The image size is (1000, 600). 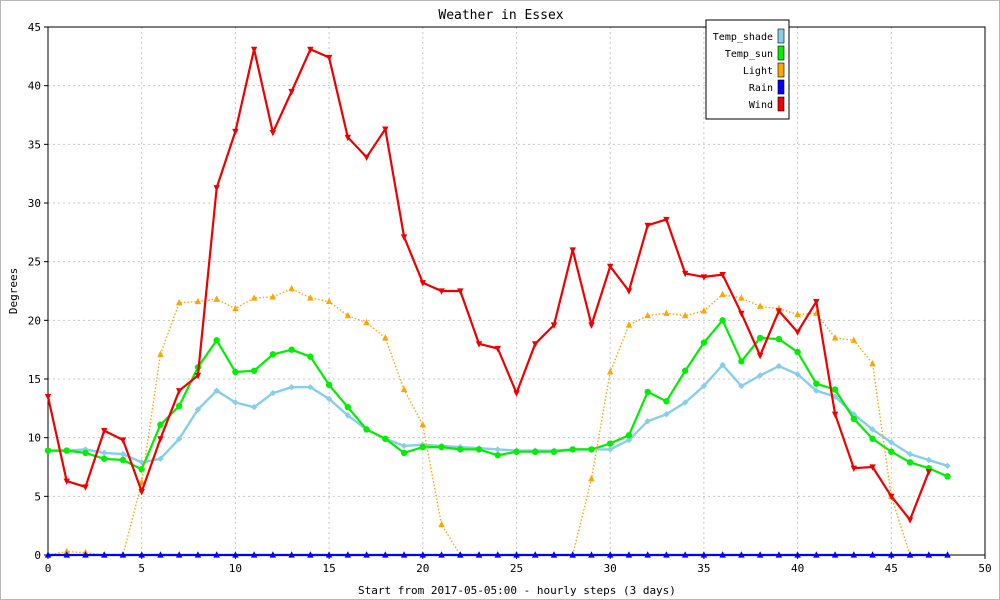 I want to click on y-axis-label: Degrees, so click(x=13, y=291).